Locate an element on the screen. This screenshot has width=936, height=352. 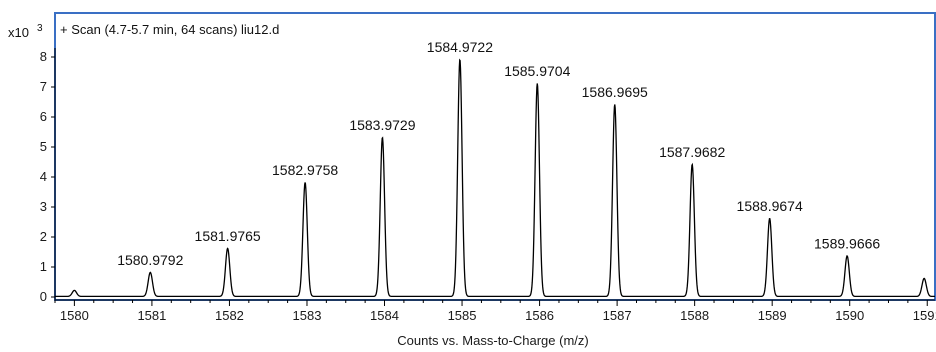
peak-label: 1589.9666 is located at coordinates (847, 244).